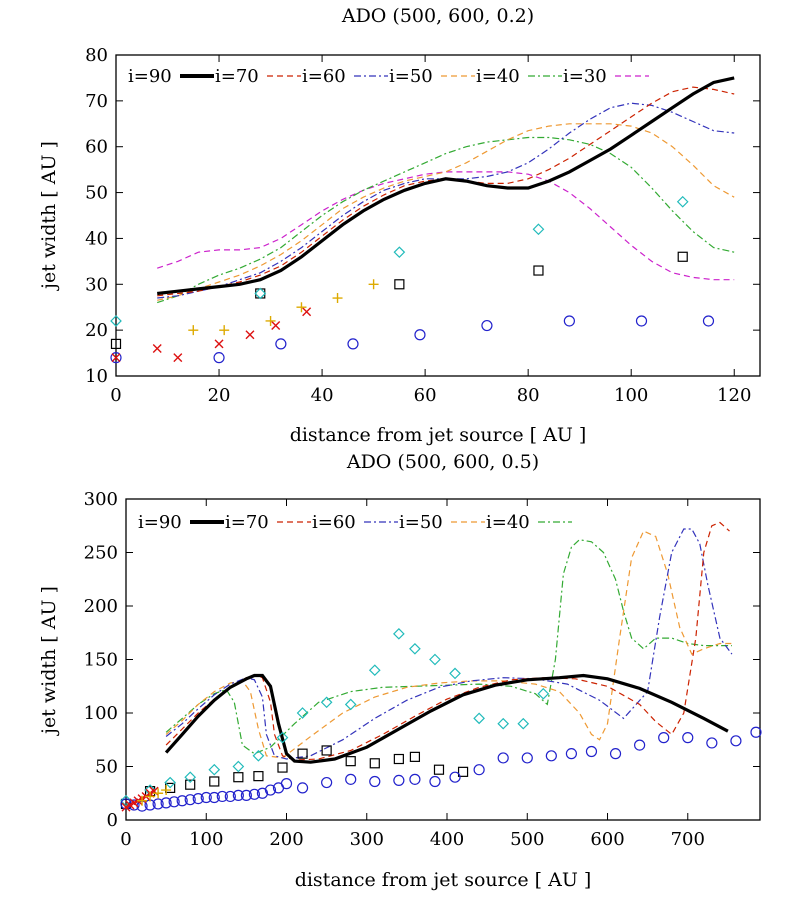 This screenshot has height=903, width=788. What do you see at coordinates (96, 284) in the screenshot?
I see `y-tick-label: 30` at bounding box center [96, 284].